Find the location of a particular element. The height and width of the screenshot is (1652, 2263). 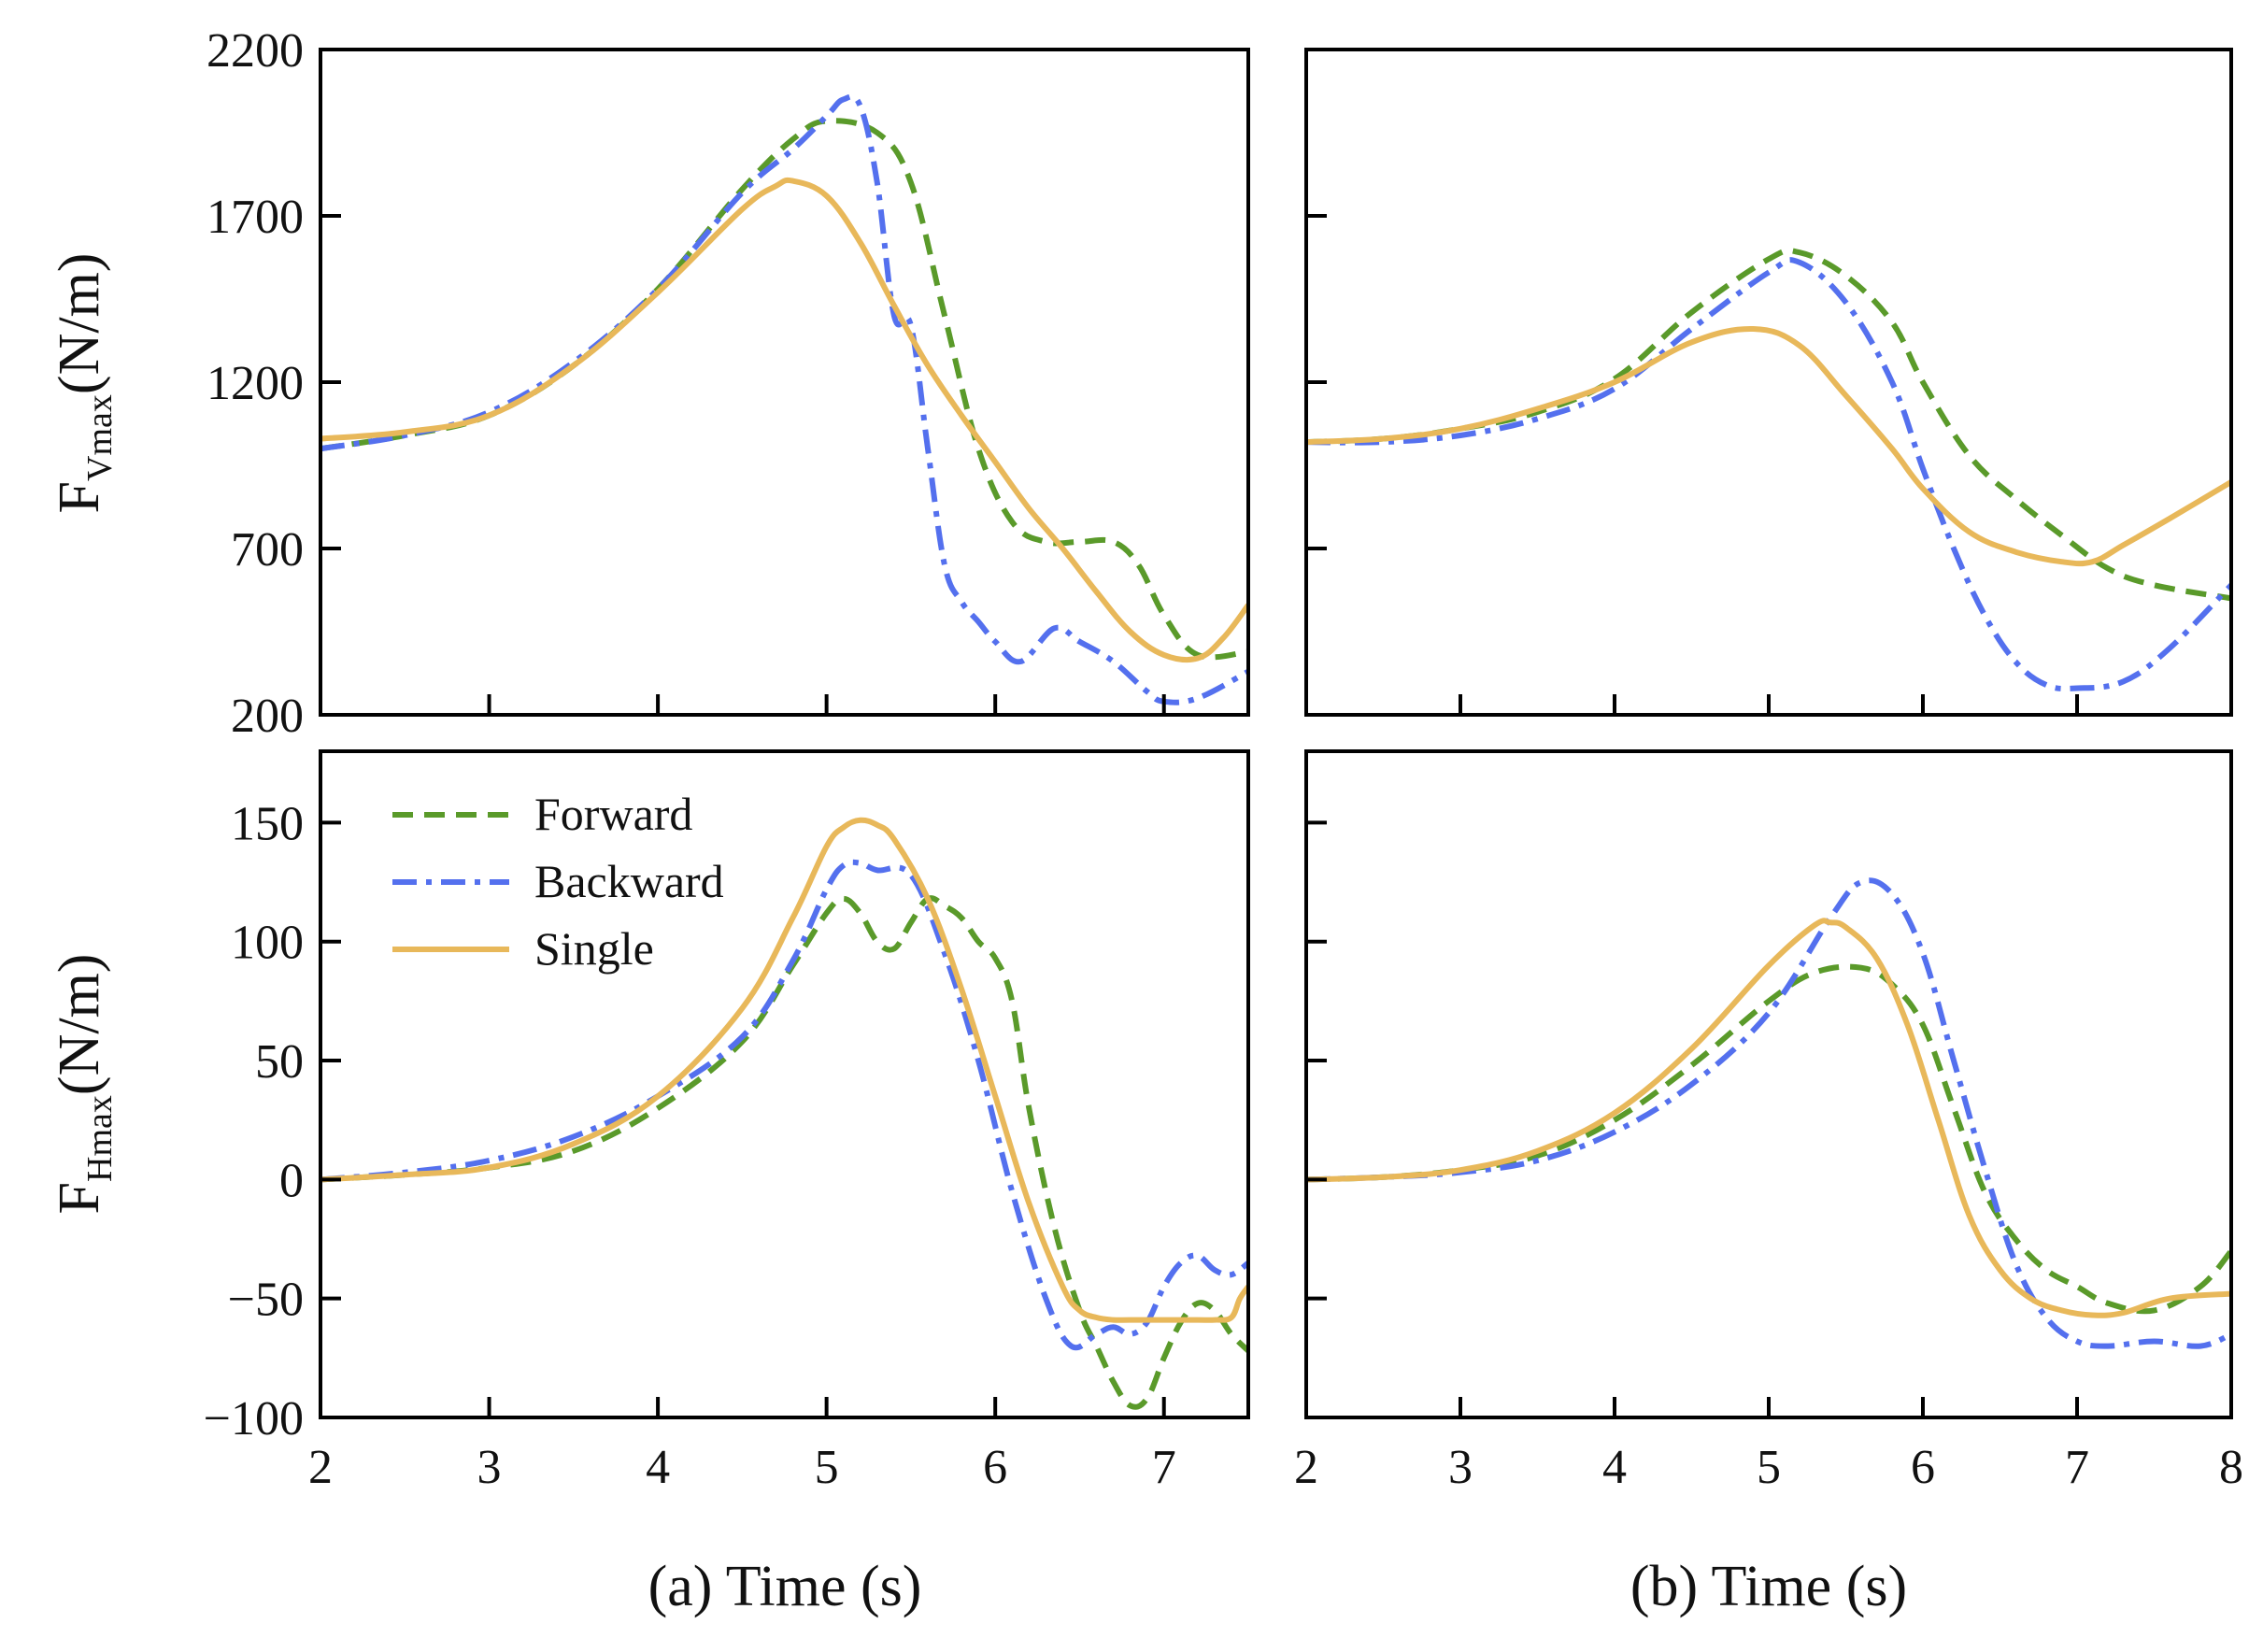

legend-label-backward: Backward is located at coordinates (629, 881).